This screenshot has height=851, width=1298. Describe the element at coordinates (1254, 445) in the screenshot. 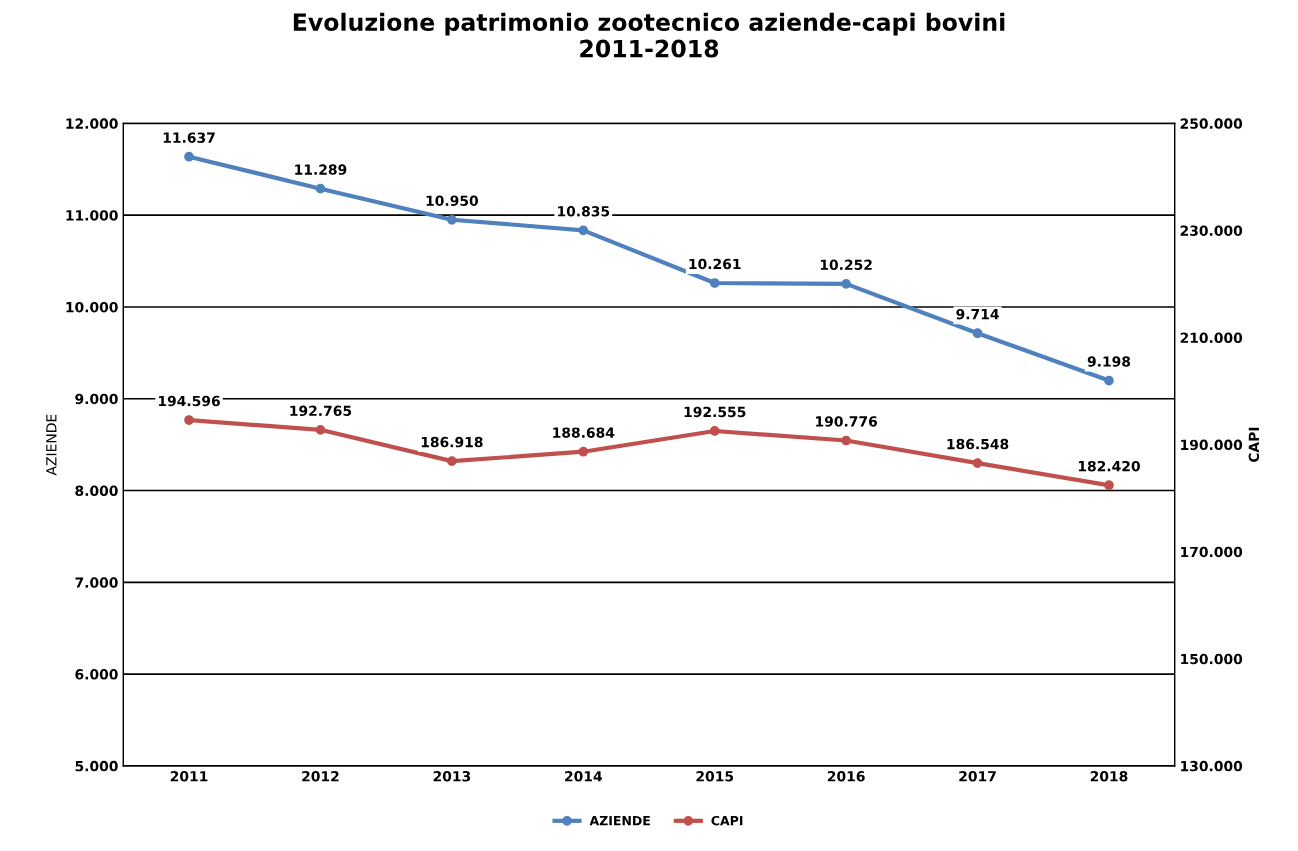

I see `y2-axis-title: CAPI` at that location.